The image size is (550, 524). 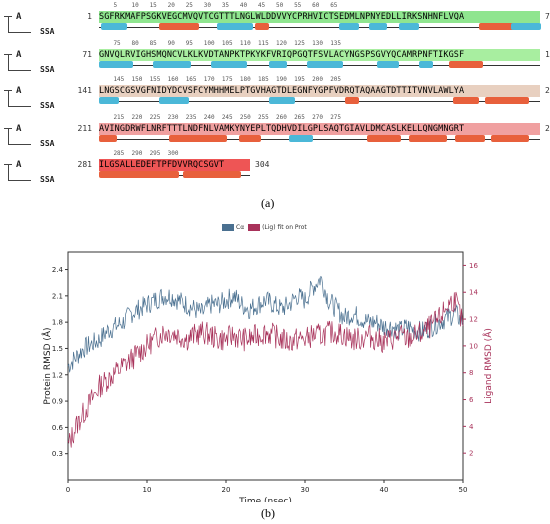 What do you see at coordinates (226, 490) in the screenshot?
I see `x-tick-label: 20` at bounding box center [226, 490].